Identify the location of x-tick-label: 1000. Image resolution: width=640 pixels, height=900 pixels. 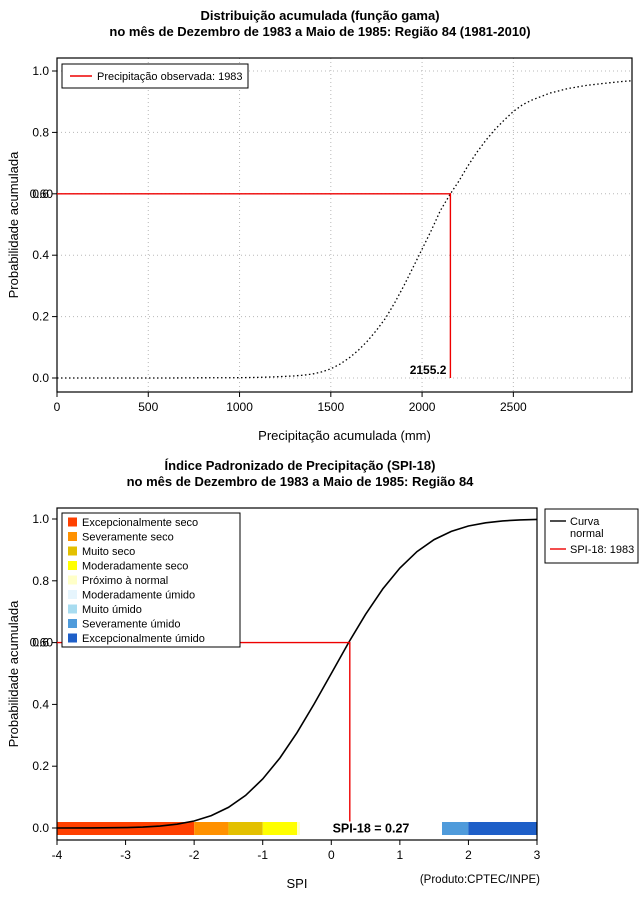
(239, 407).